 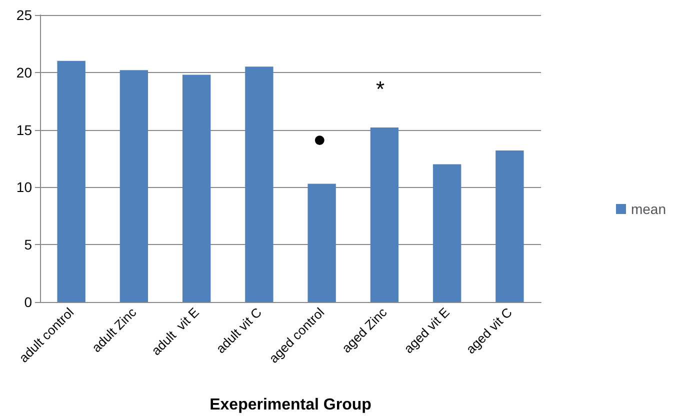 I want to click on y-tick-label: 15, so click(x=24, y=130).